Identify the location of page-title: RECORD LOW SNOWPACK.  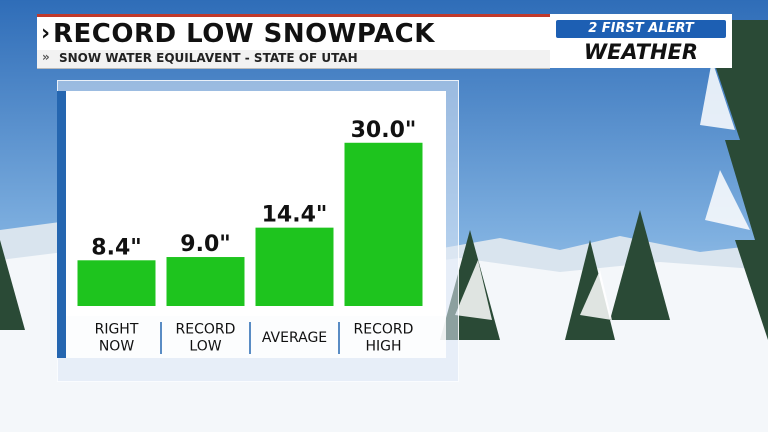
(244, 34).